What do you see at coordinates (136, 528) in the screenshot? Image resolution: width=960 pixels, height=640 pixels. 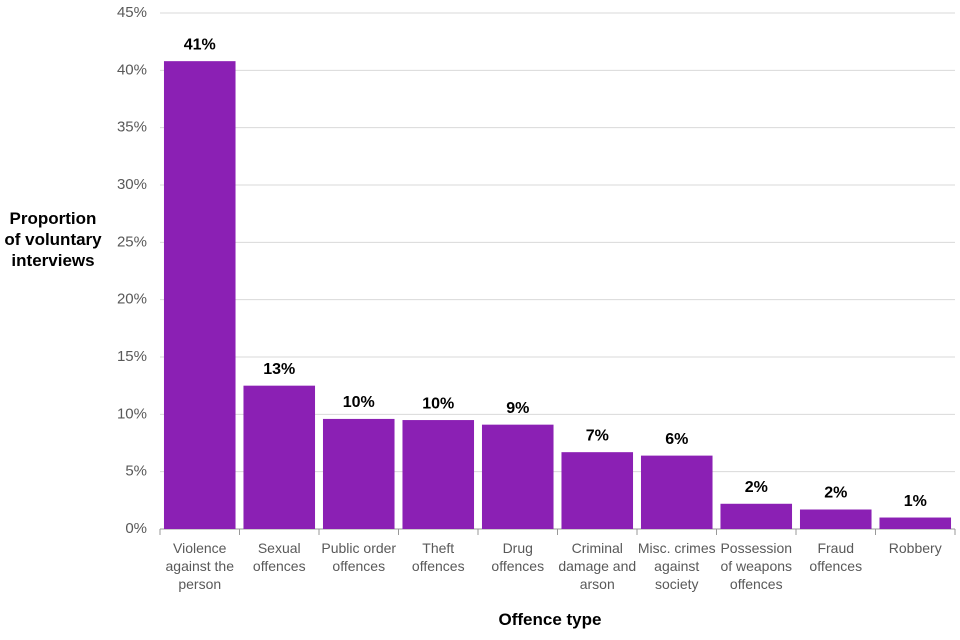 I see `y-tick-label: 0%` at bounding box center [136, 528].